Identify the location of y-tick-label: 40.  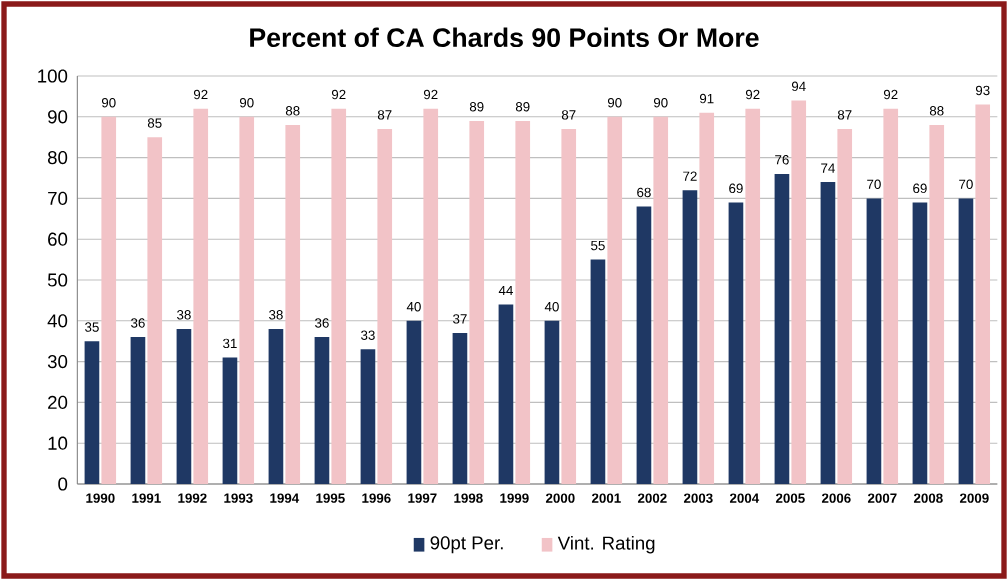
(57, 321).